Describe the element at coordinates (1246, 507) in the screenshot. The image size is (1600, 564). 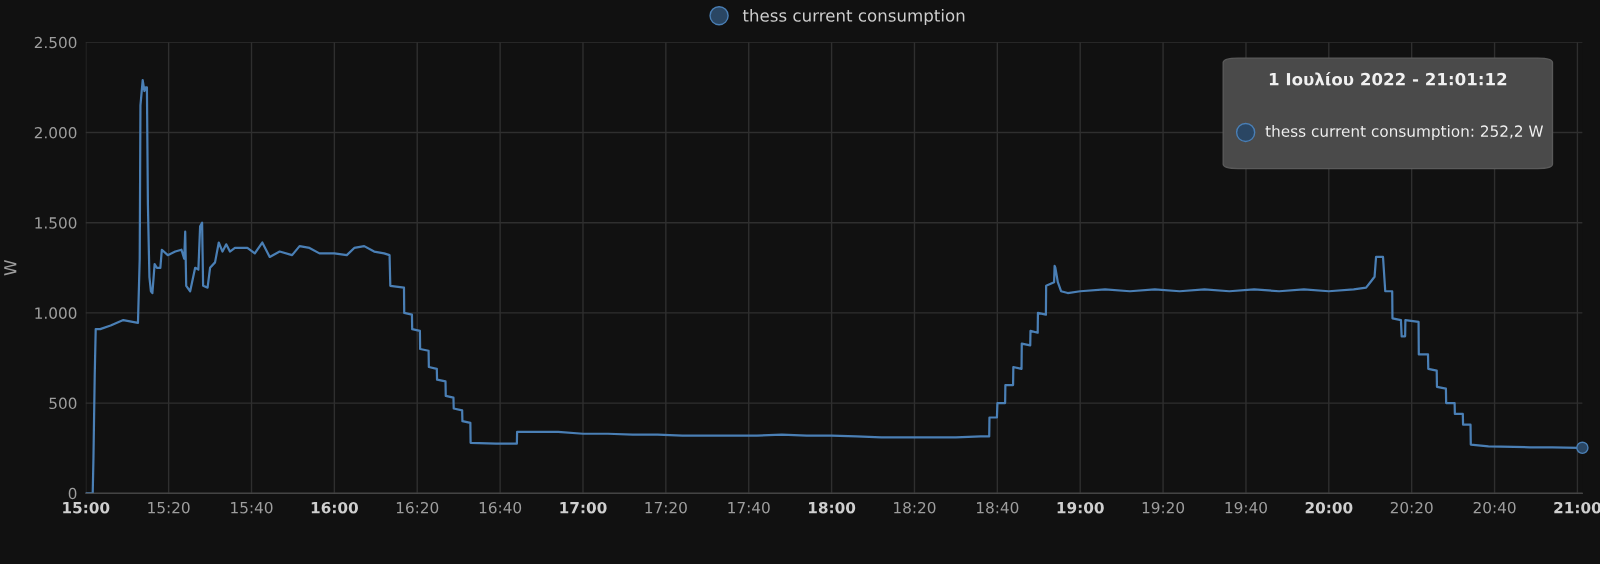
I see `x-tick-label: 19:40` at that location.